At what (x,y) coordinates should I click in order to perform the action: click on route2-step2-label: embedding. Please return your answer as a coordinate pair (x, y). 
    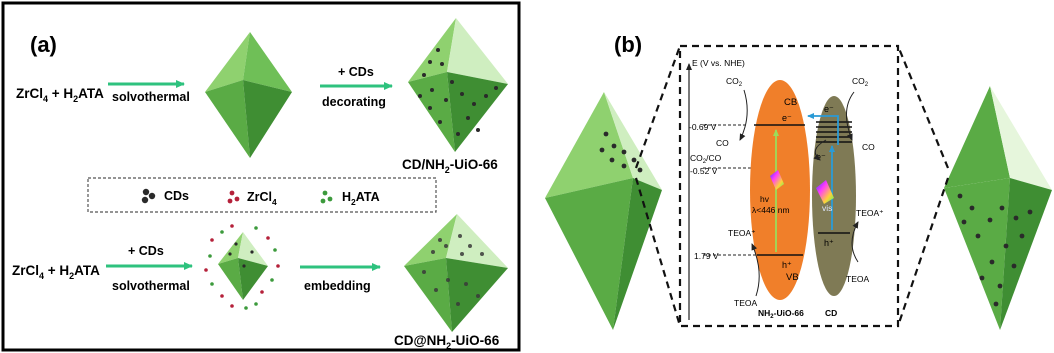
    Looking at the image, I should click on (337, 286).